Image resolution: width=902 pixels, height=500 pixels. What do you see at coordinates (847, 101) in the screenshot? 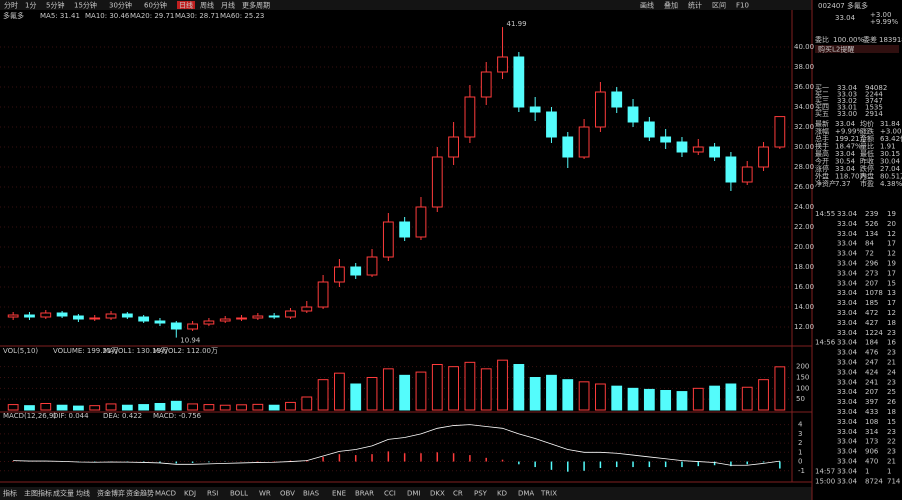
I see `book-cell: 33.02` at bounding box center [847, 101].